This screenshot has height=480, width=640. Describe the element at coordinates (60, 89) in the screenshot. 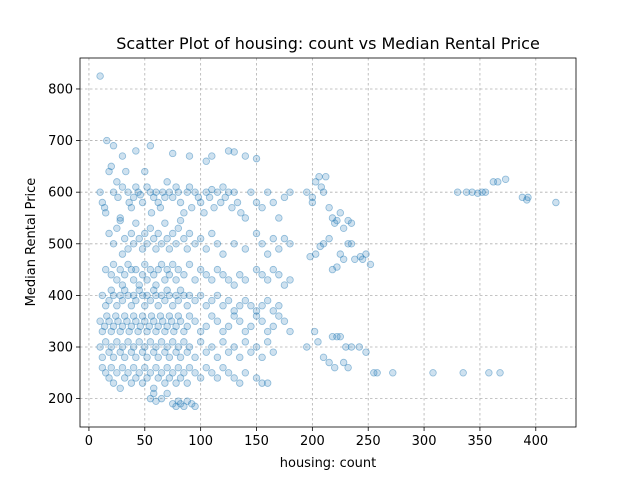

I see `y-tick-label: 800` at that location.